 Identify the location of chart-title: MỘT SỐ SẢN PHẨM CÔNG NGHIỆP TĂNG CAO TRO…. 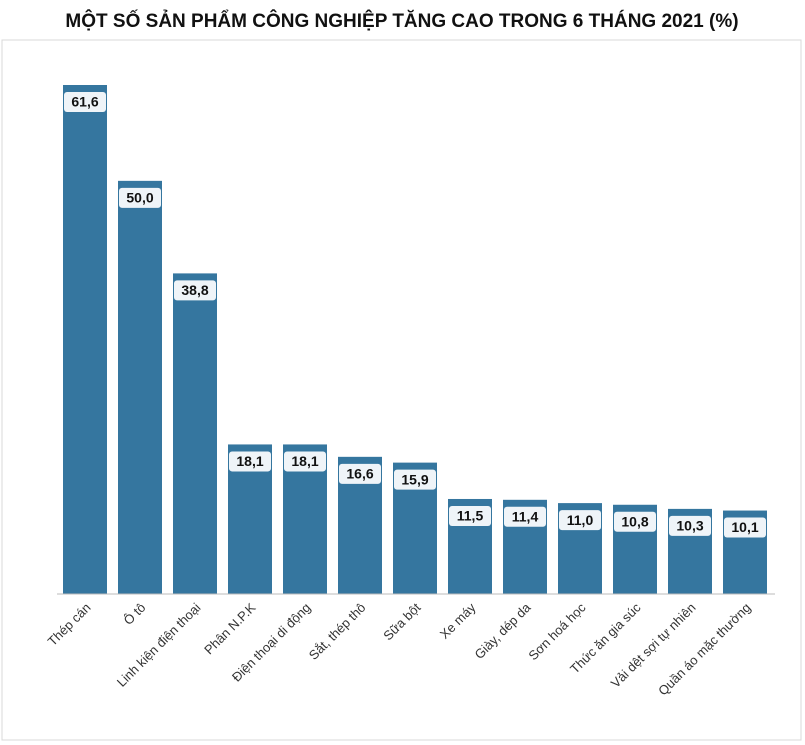
(401, 21).